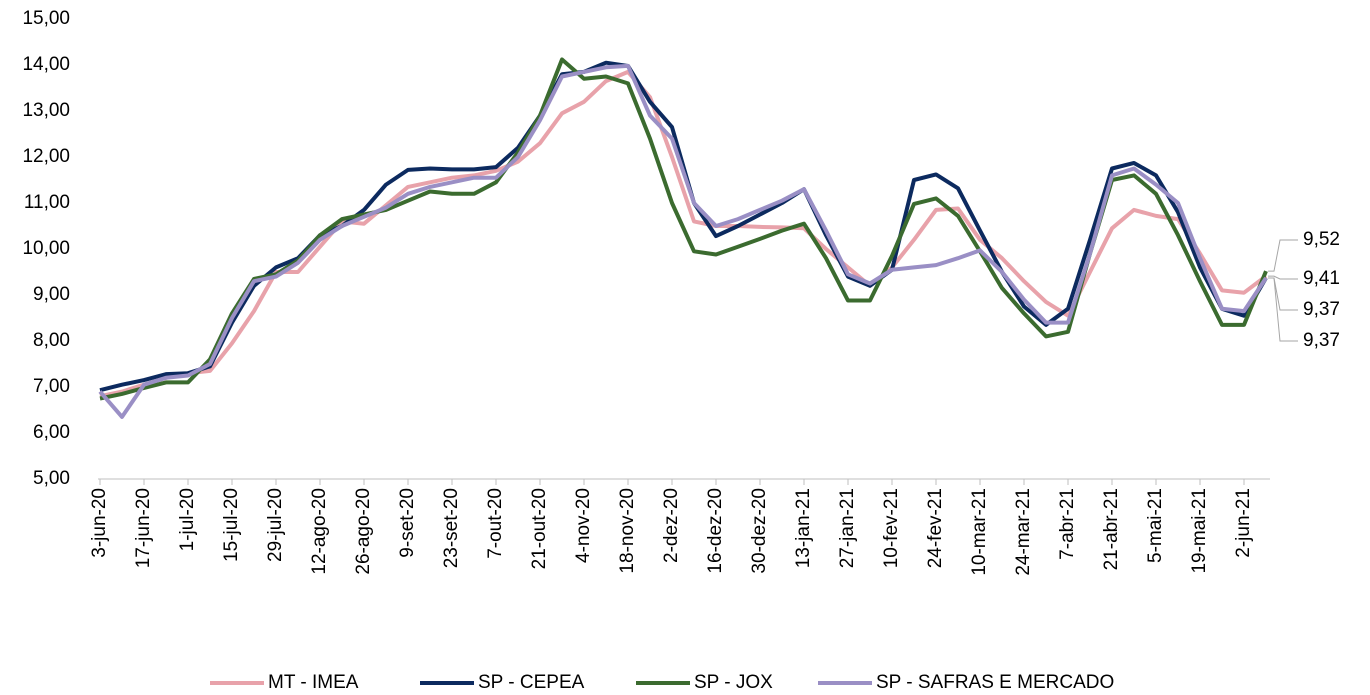 The height and width of the screenshot is (695, 1370). What do you see at coordinates (51, 432) in the screenshot?
I see `y-tick-label: 6,00` at bounding box center [51, 432].